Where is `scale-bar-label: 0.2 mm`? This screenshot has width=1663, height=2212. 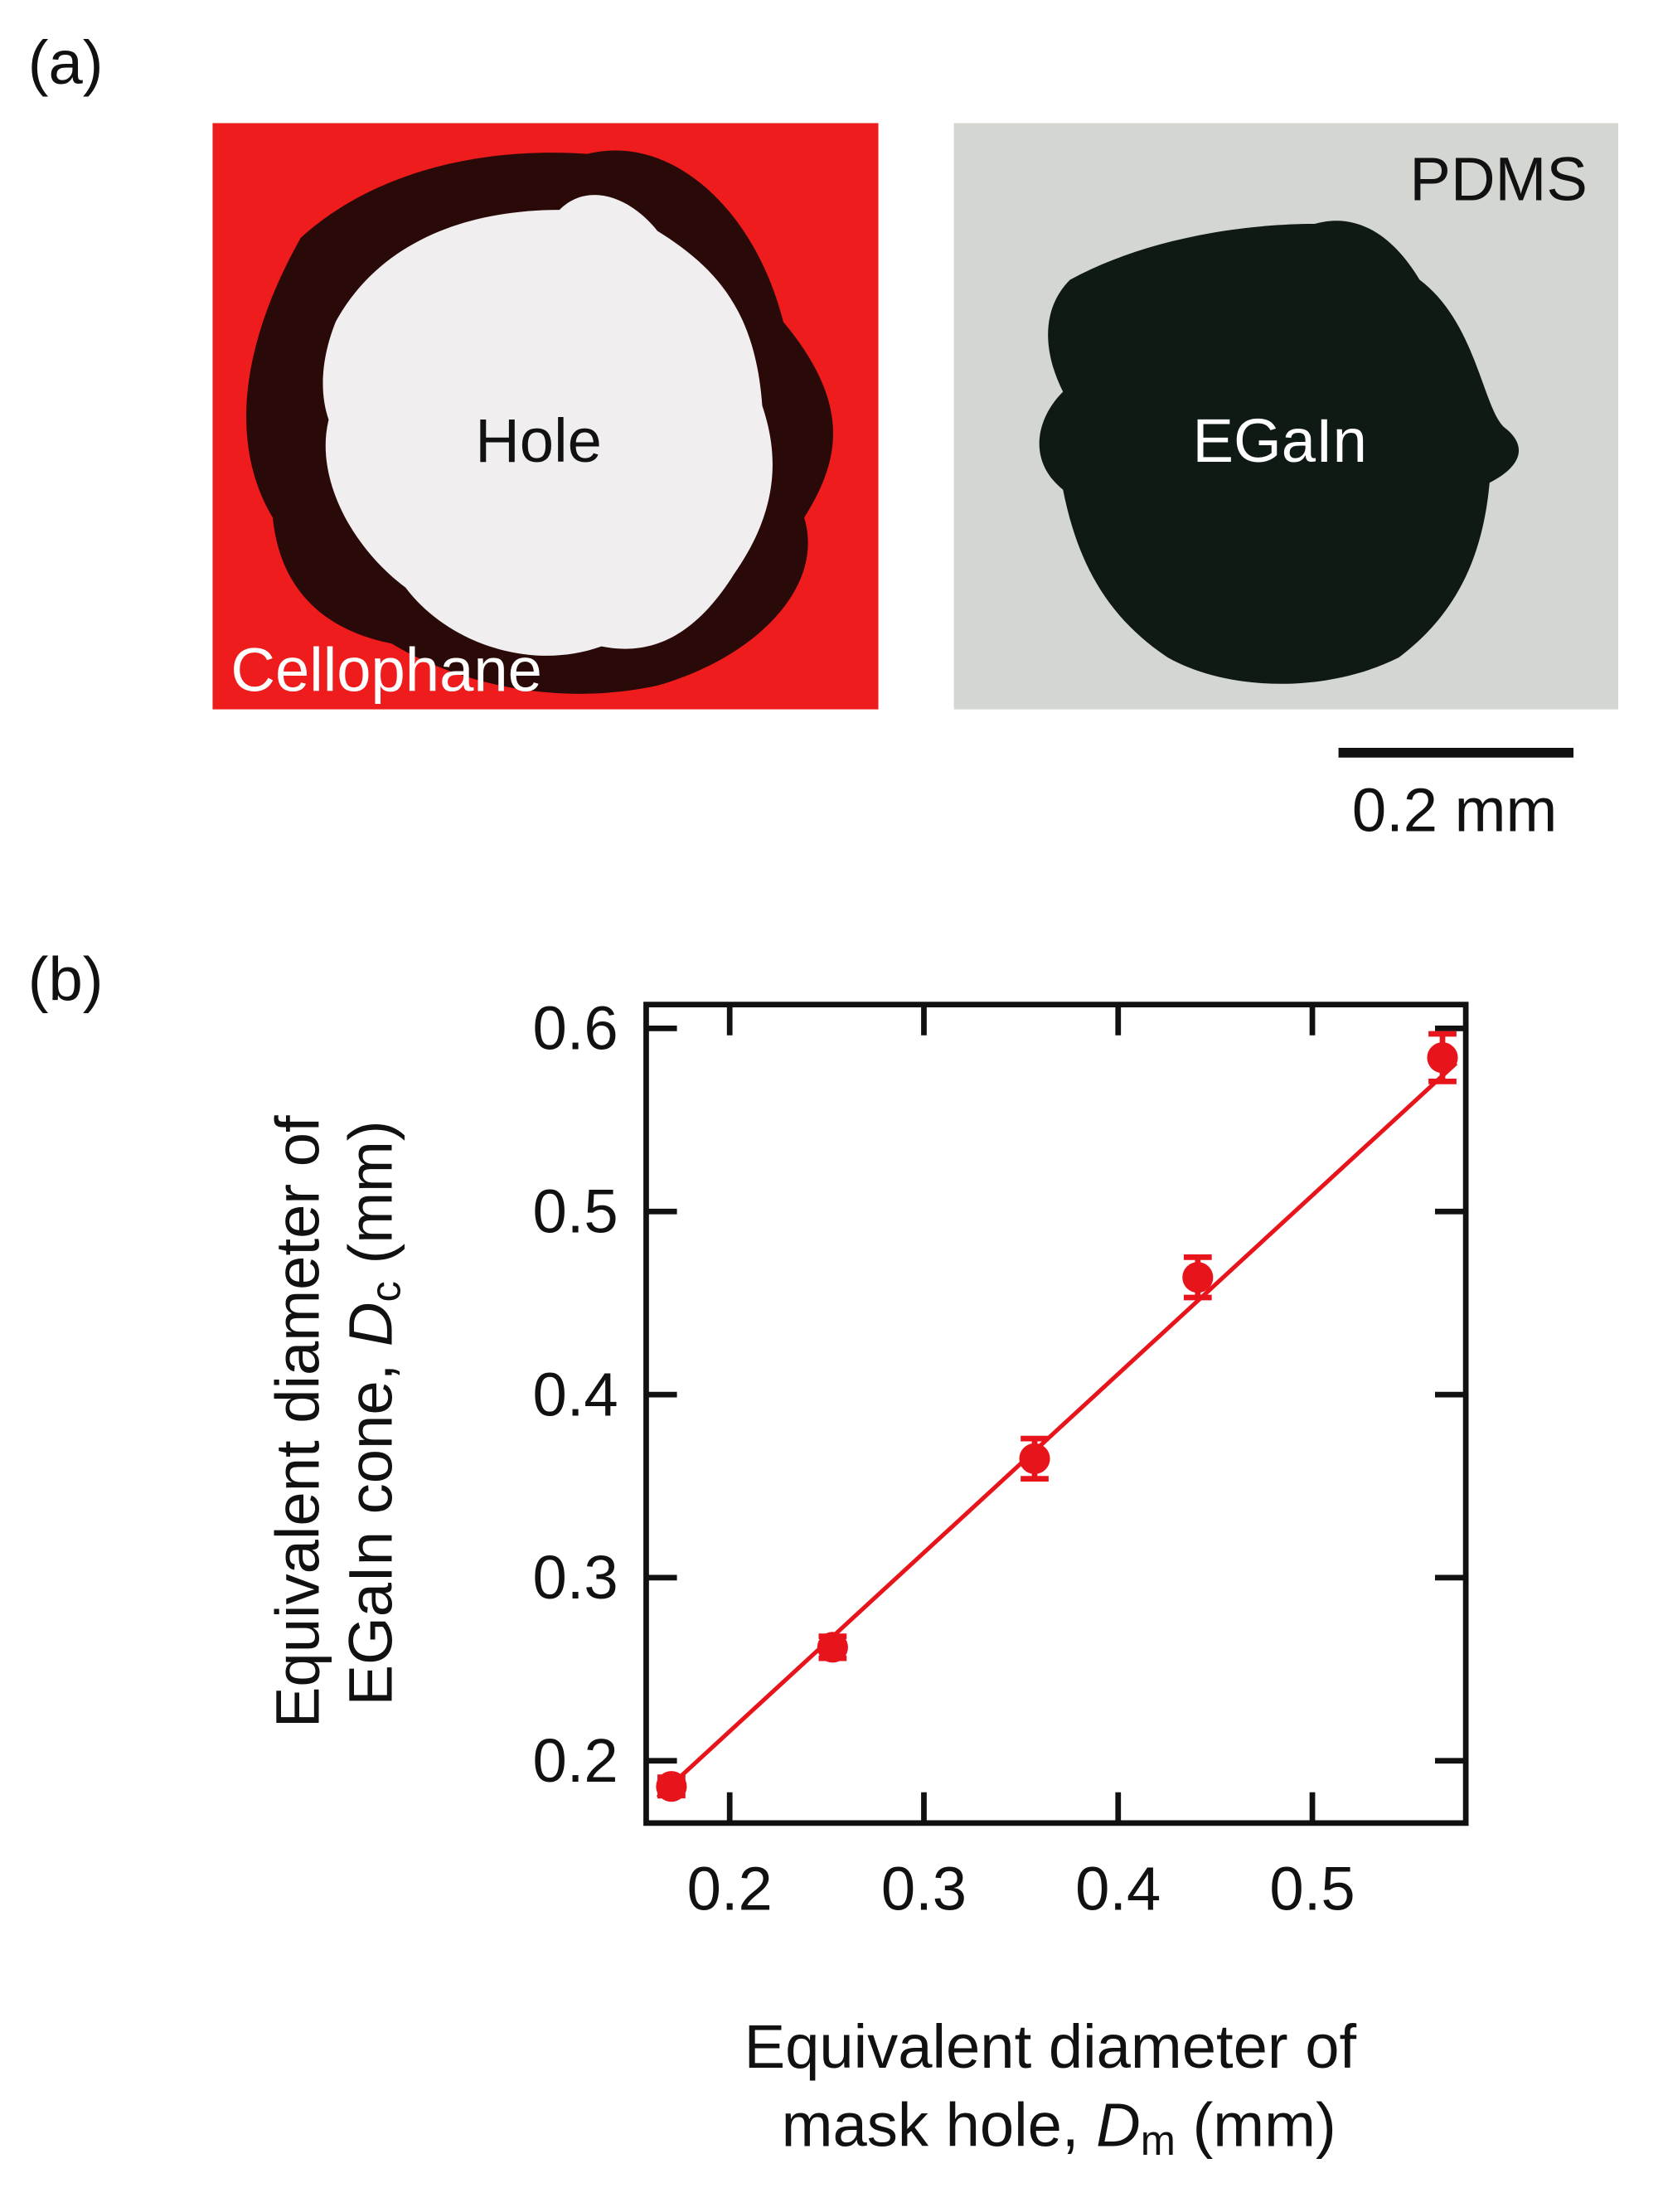 scale-bar-label: 0.2 mm is located at coordinates (1454, 809).